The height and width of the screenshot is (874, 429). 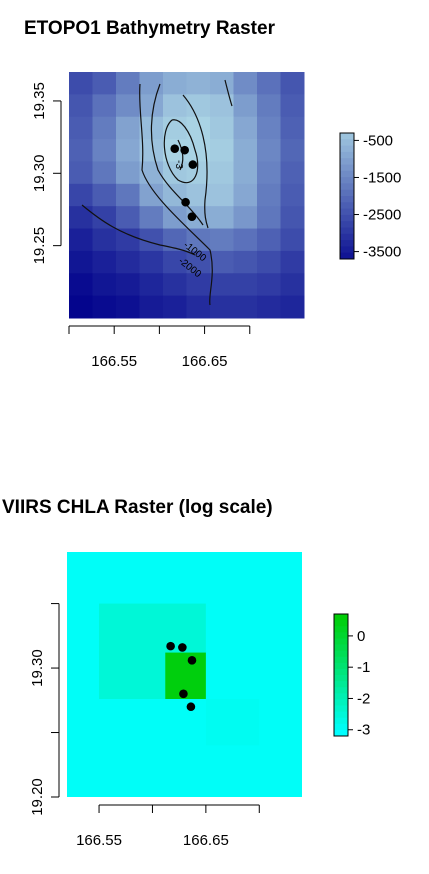 What do you see at coordinates (137, 507) in the screenshot?
I see `chart2-title: VIIRS CHLA Raster (log scale)` at bounding box center [137, 507].